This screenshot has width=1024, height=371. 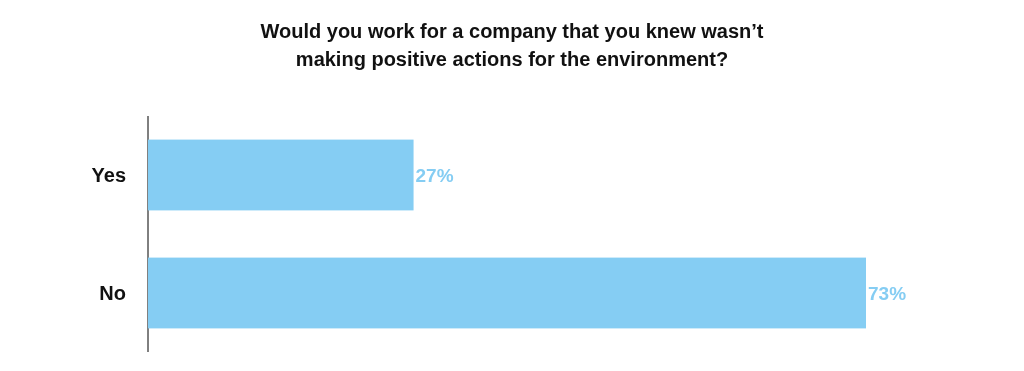 What do you see at coordinates (887, 293) in the screenshot?
I see `data-label: 73%` at bounding box center [887, 293].